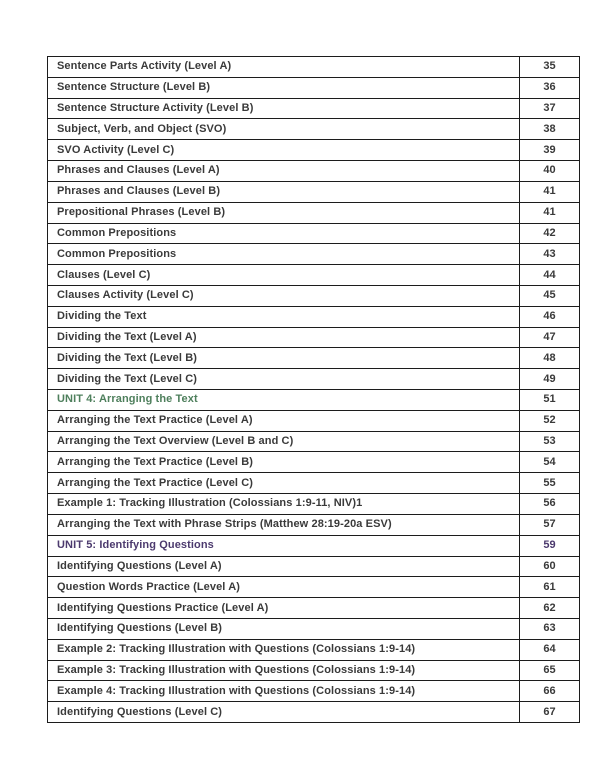 The width and height of the screenshot is (600, 776). Describe the element at coordinates (283, 275) in the screenshot. I see `toc-entry-title: Clauses (Level C)` at that location.